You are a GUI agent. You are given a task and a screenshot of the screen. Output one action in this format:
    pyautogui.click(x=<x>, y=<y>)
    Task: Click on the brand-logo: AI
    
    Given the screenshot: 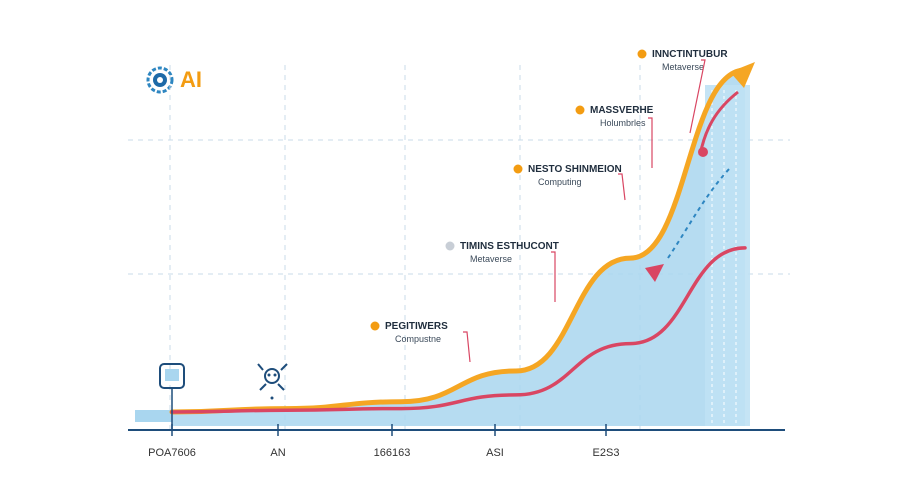 What is the action you would take?
    pyautogui.click(x=174, y=80)
    